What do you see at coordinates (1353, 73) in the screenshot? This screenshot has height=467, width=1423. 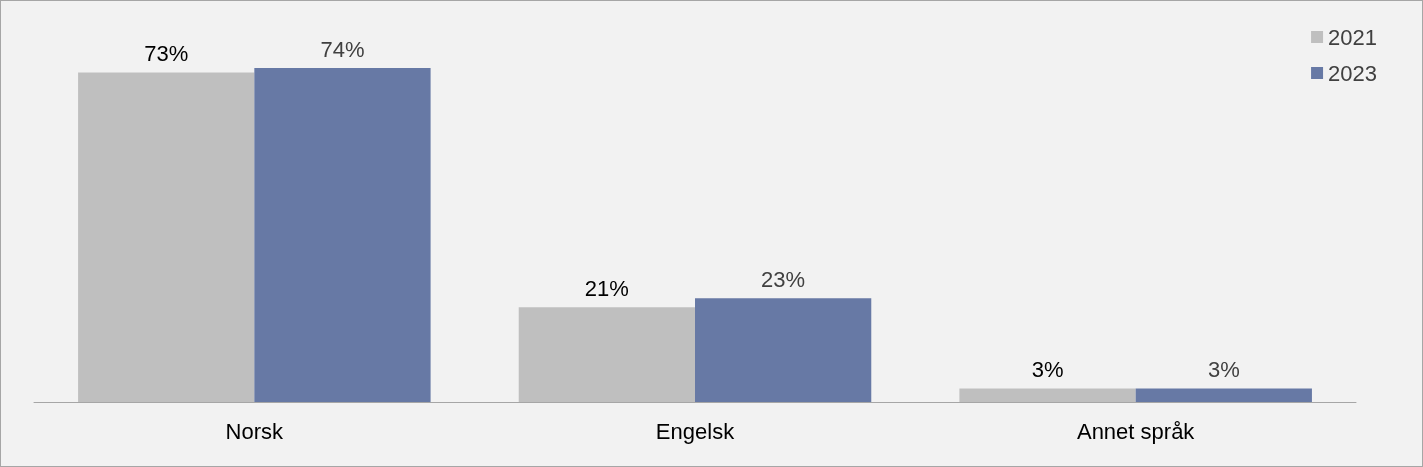 I see `legend-label: 2023` at bounding box center [1353, 73].